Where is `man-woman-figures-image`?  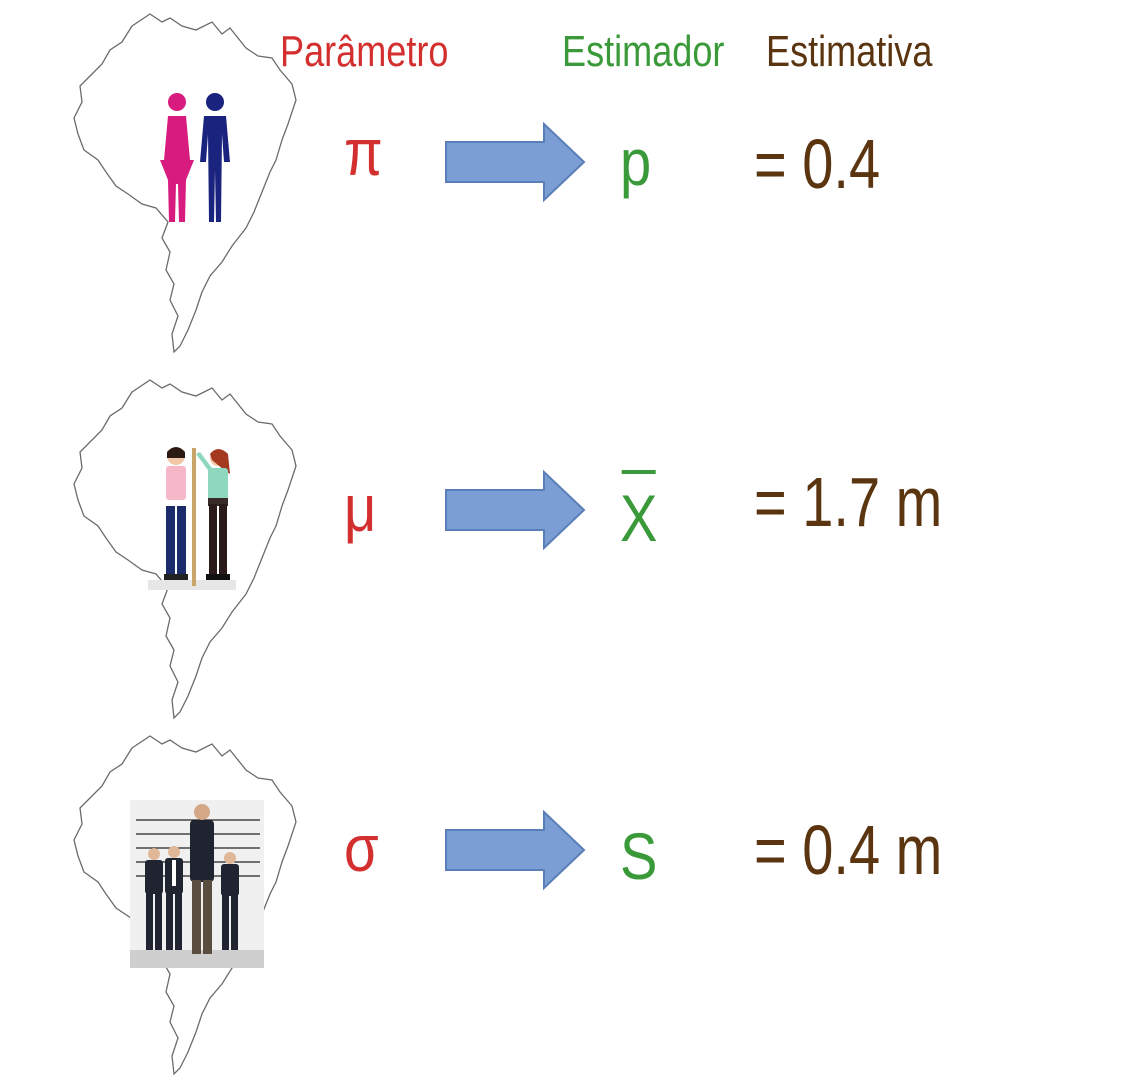
man-woman-figures-image is located at coordinates (198, 158).